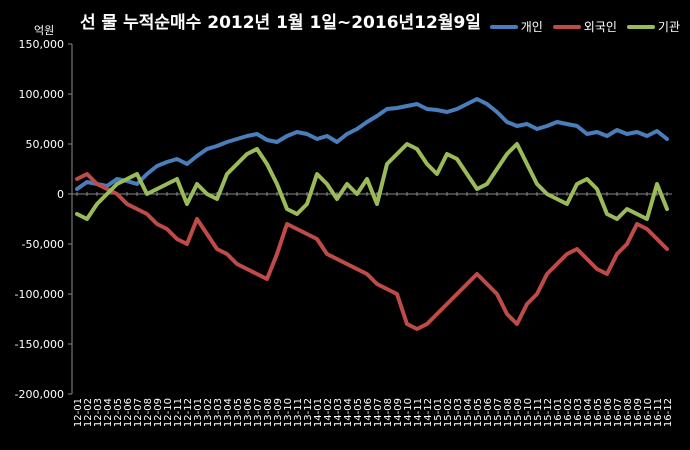 This screenshot has width=690, height=450. What do you see at coordinates (566, 26) in the screenshot?
I see `legend-swatch-foreign` at bounding box center [566, 26].